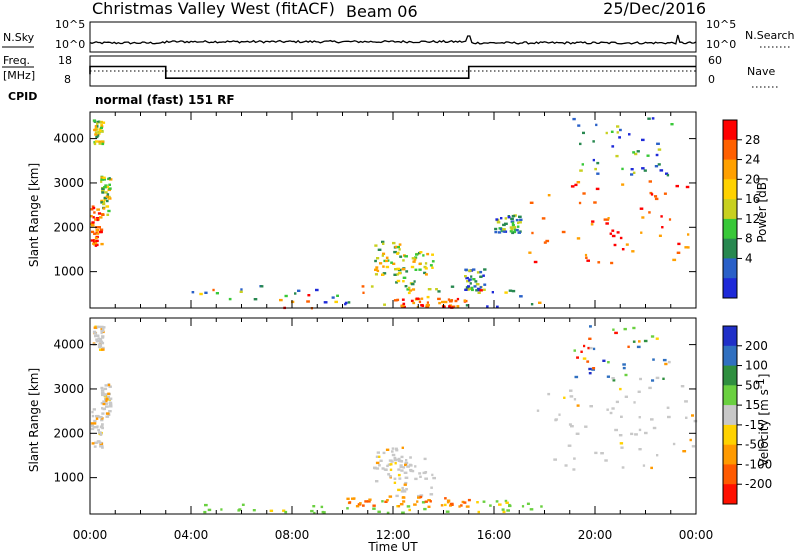 Image resolution: width=800 pixels, height=554 pixels. What do you see at coordinates (752, 405) in the screenshot?
I see `vel-colorbar-label-3: 15` at bounding box center [752, 405].